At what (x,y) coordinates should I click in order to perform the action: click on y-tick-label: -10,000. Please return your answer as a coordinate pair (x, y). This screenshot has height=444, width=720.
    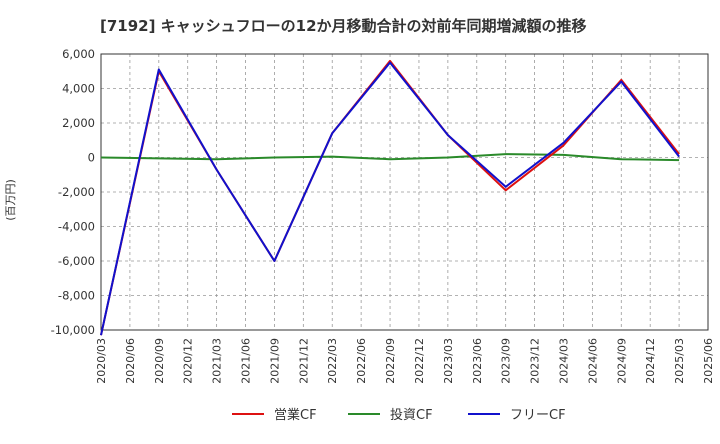
    Looking at the image, I should click on (73, 330).